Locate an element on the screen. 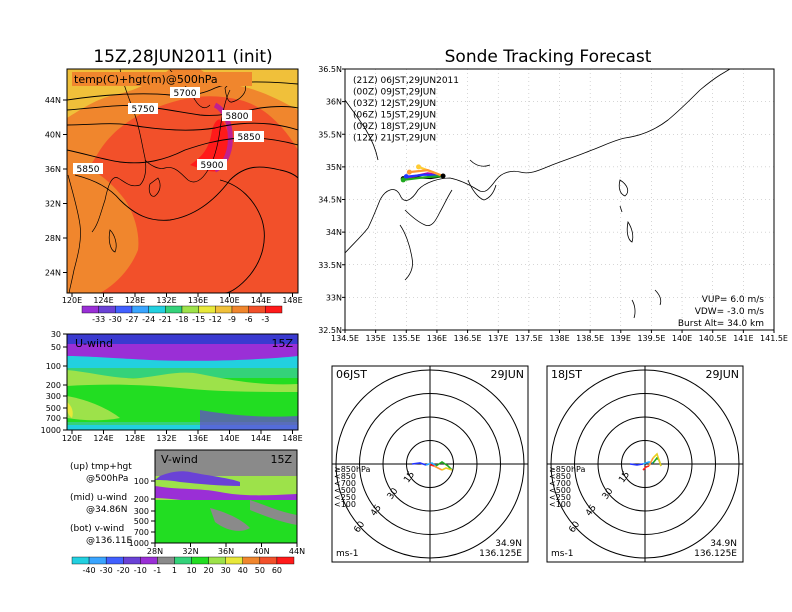  note-up-a: (up) tmp+hgt is located at coordinates (101, 467).